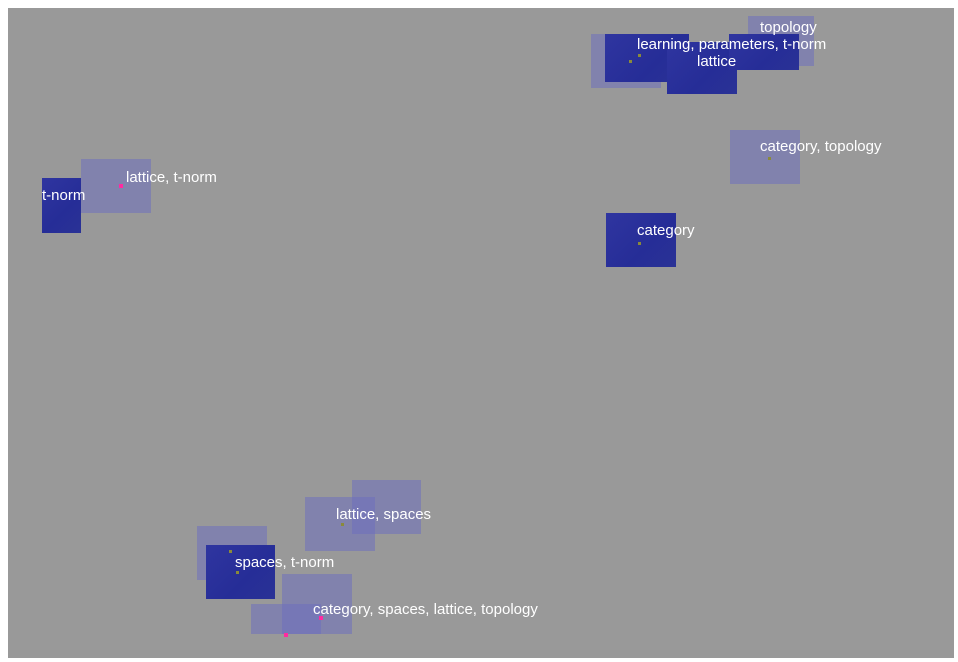  What do you see at coordinates (63, 196) in the screenshot?
I see `topic-label-tnorm: t-norm` at bounding box center [63, 196].